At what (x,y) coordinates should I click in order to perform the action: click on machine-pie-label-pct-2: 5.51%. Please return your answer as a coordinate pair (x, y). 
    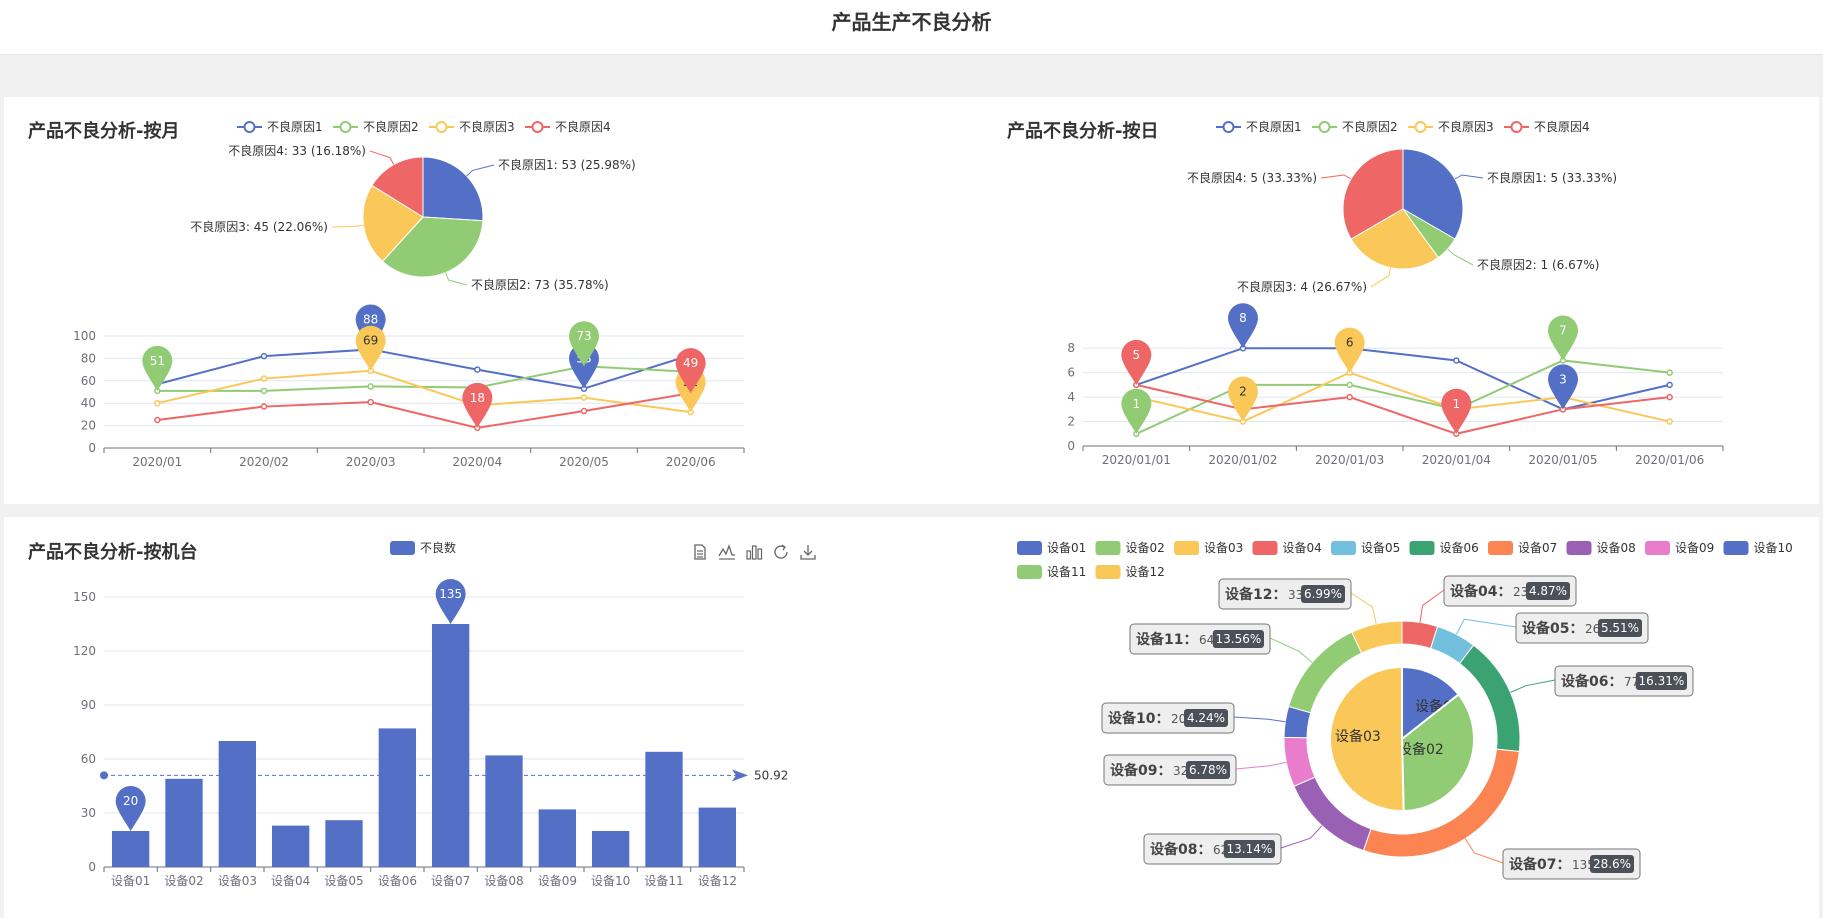
    Looking at the image, I should click on (1620, 628).